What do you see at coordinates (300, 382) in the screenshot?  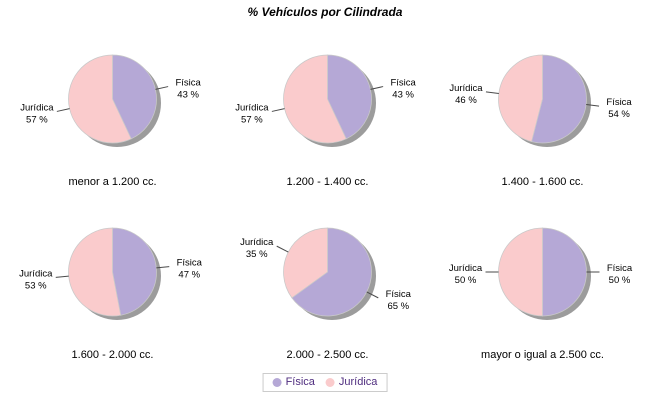 I see `legend-label: Física` at bounding box center [300, 382].